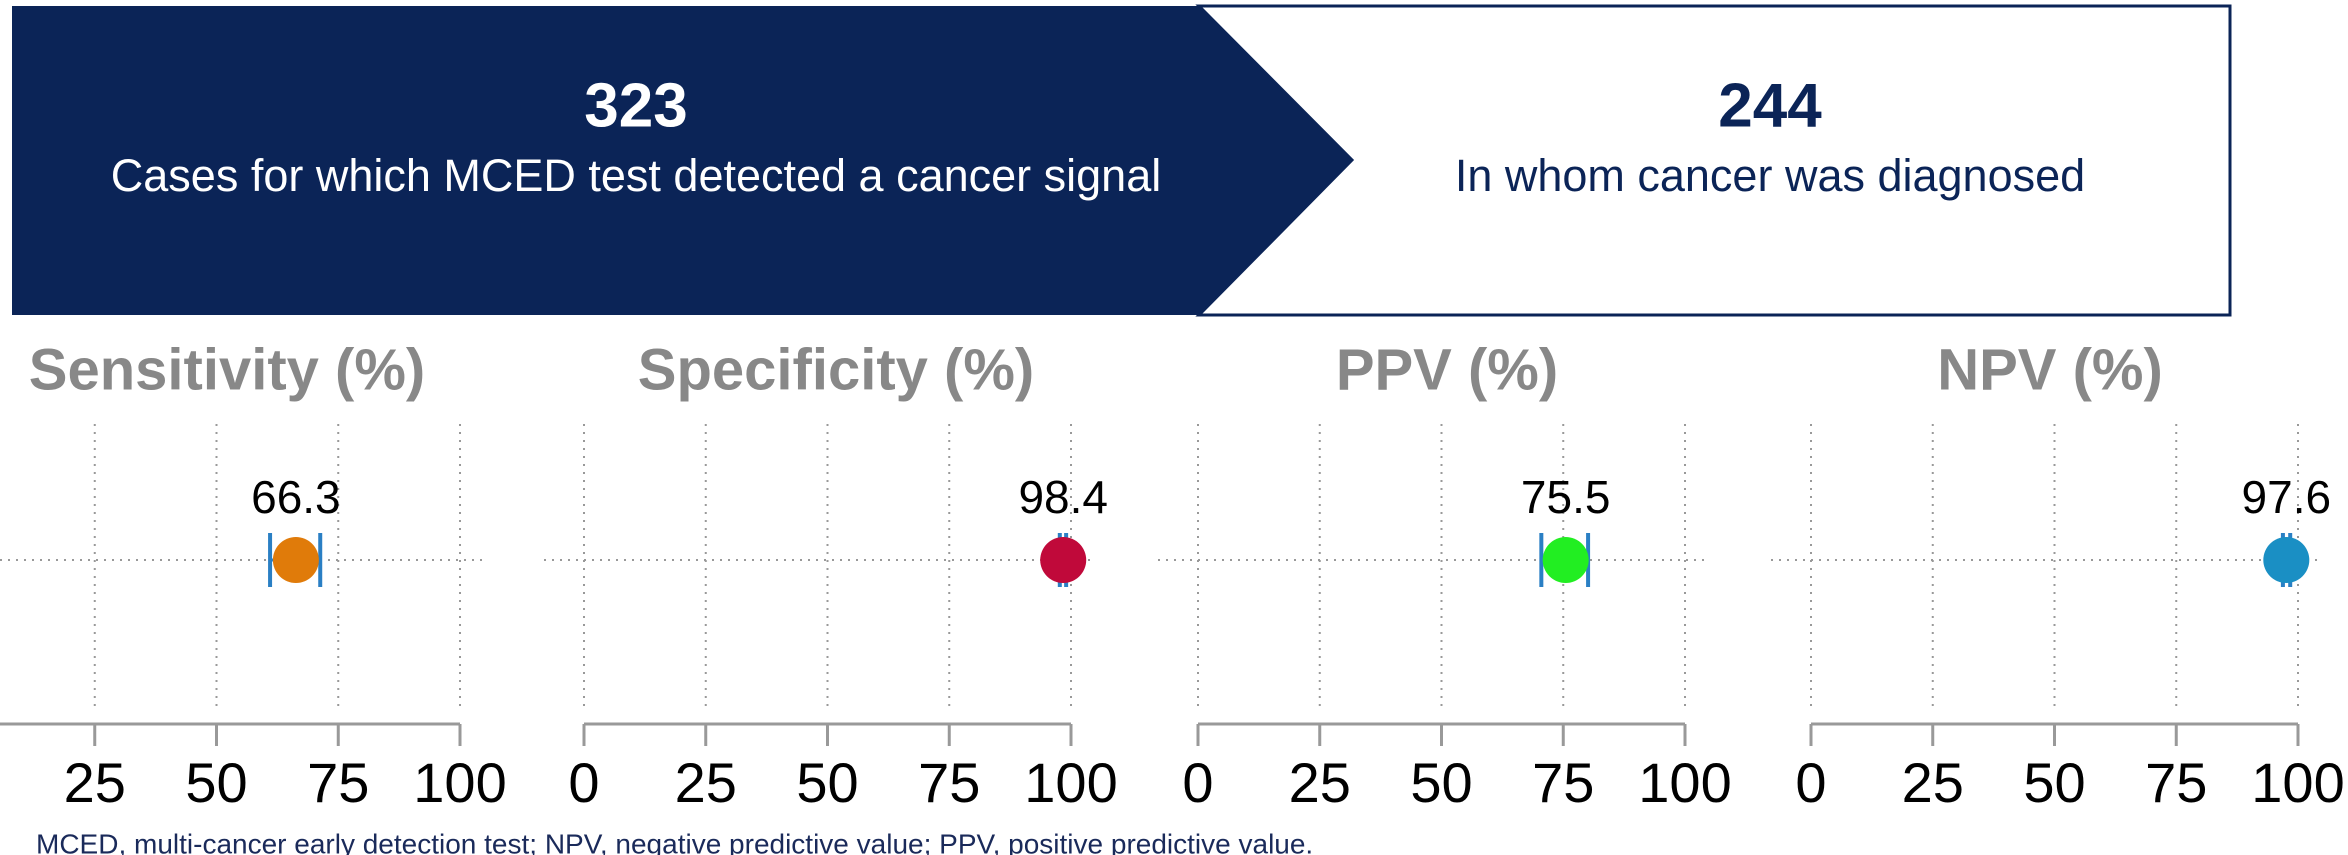 The width and height of the screenshot is (2348, 855). Describe the element at coordinates (1566, 497) in the screenshot. I see `value-label: 75.5` at that location.